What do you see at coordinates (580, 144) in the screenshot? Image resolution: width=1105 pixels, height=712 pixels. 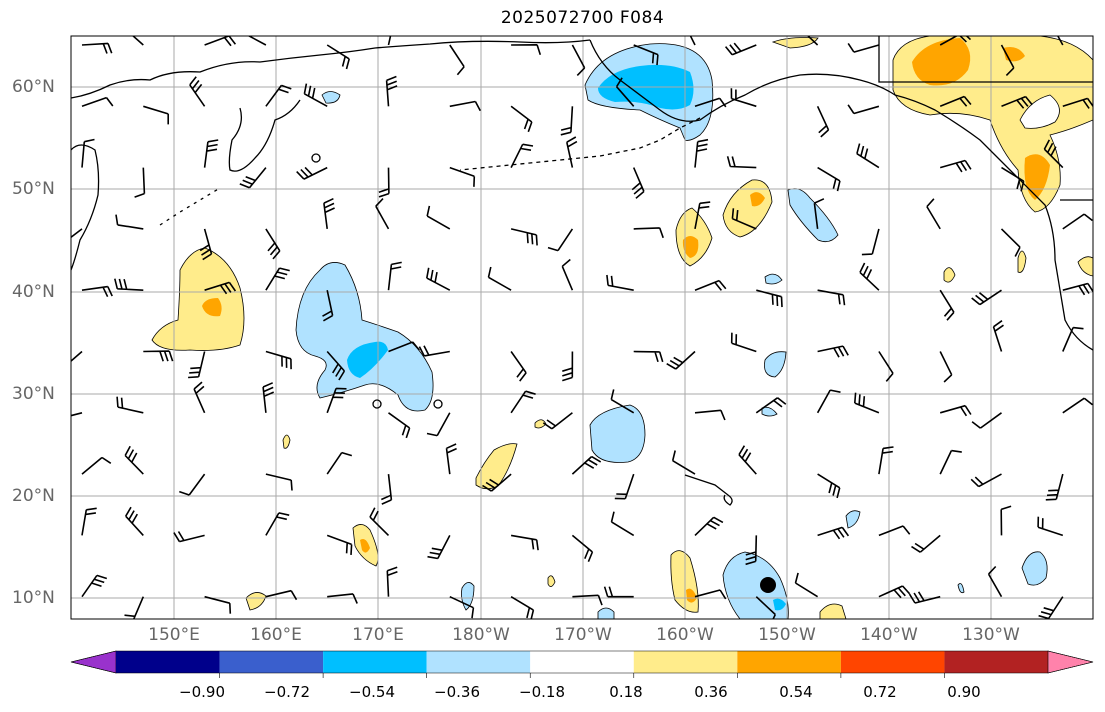 I see `aleutian-islands` at bounding box center [580, 144].